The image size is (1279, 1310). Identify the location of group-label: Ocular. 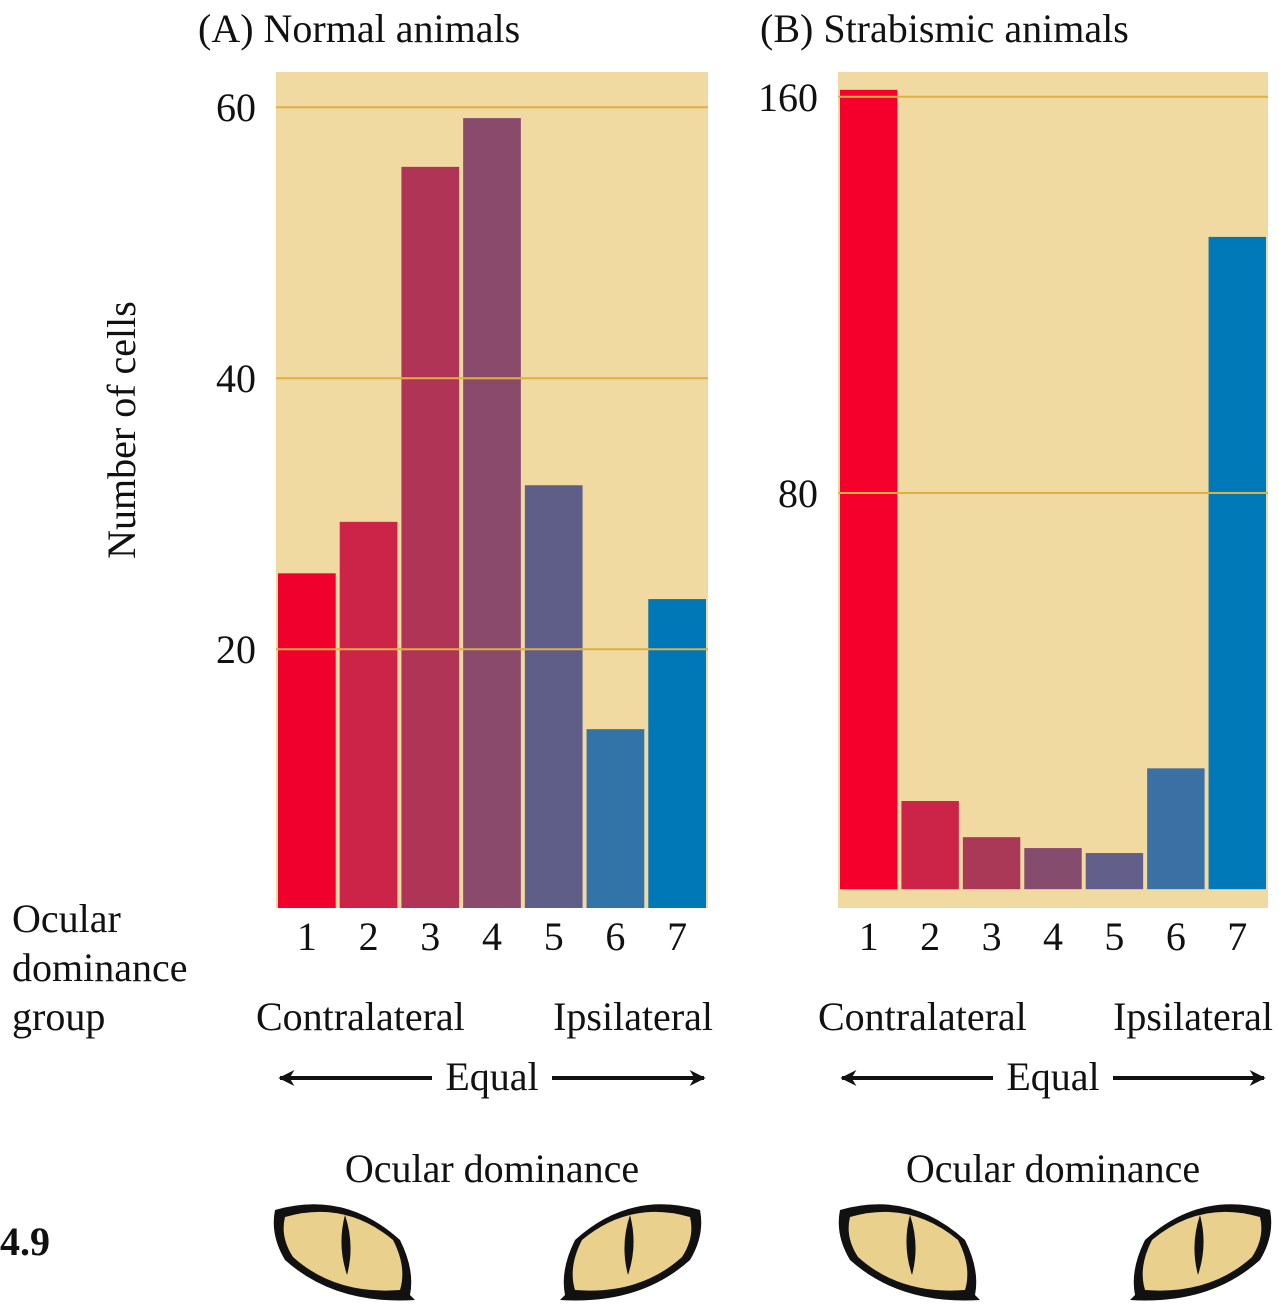
(66, 918).